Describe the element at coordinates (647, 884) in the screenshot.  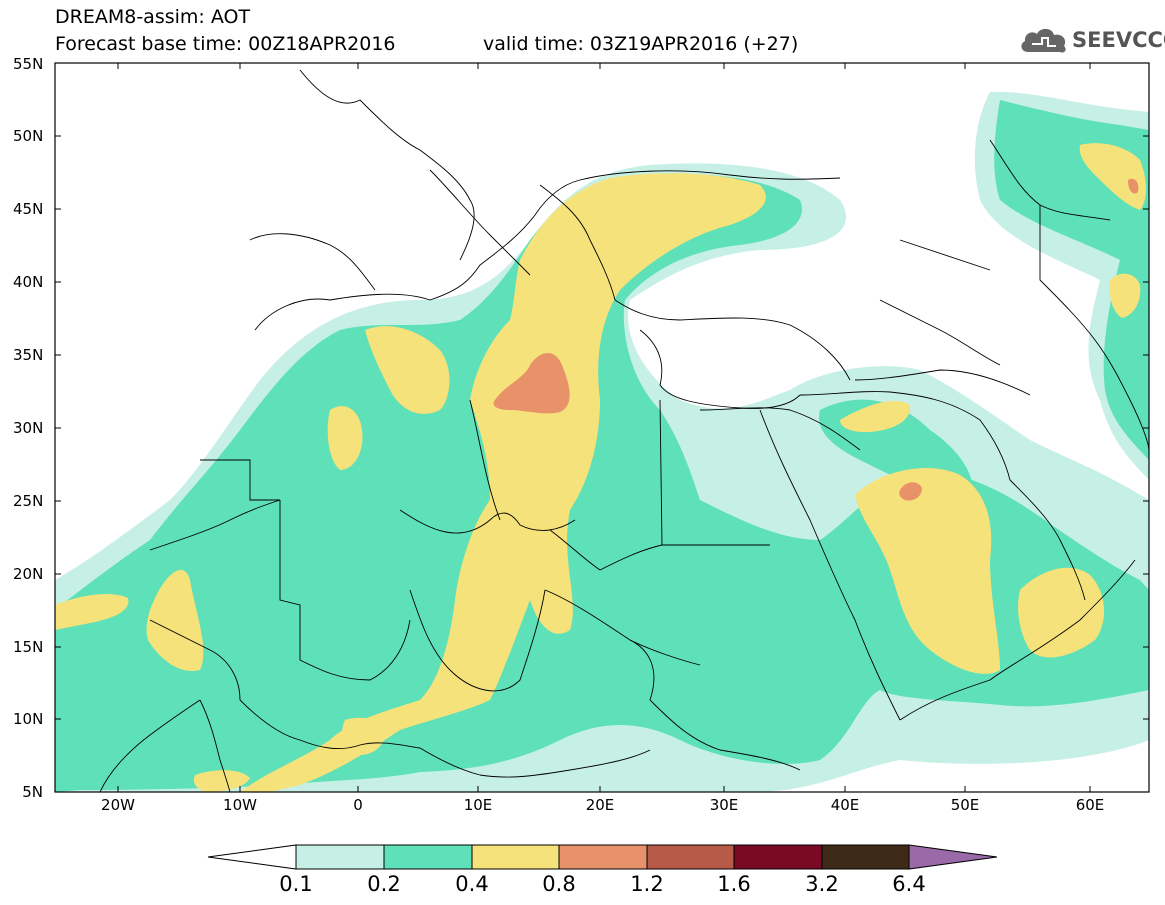
I see `colorbar-label: 1.2` at that location.